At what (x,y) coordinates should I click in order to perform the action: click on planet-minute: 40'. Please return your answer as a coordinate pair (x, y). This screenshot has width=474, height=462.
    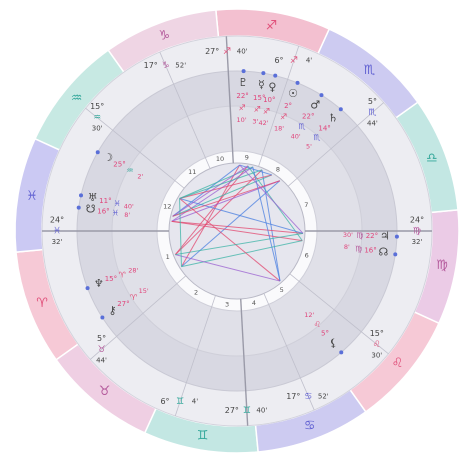
    Looking at the image, I should click on (129, 206).